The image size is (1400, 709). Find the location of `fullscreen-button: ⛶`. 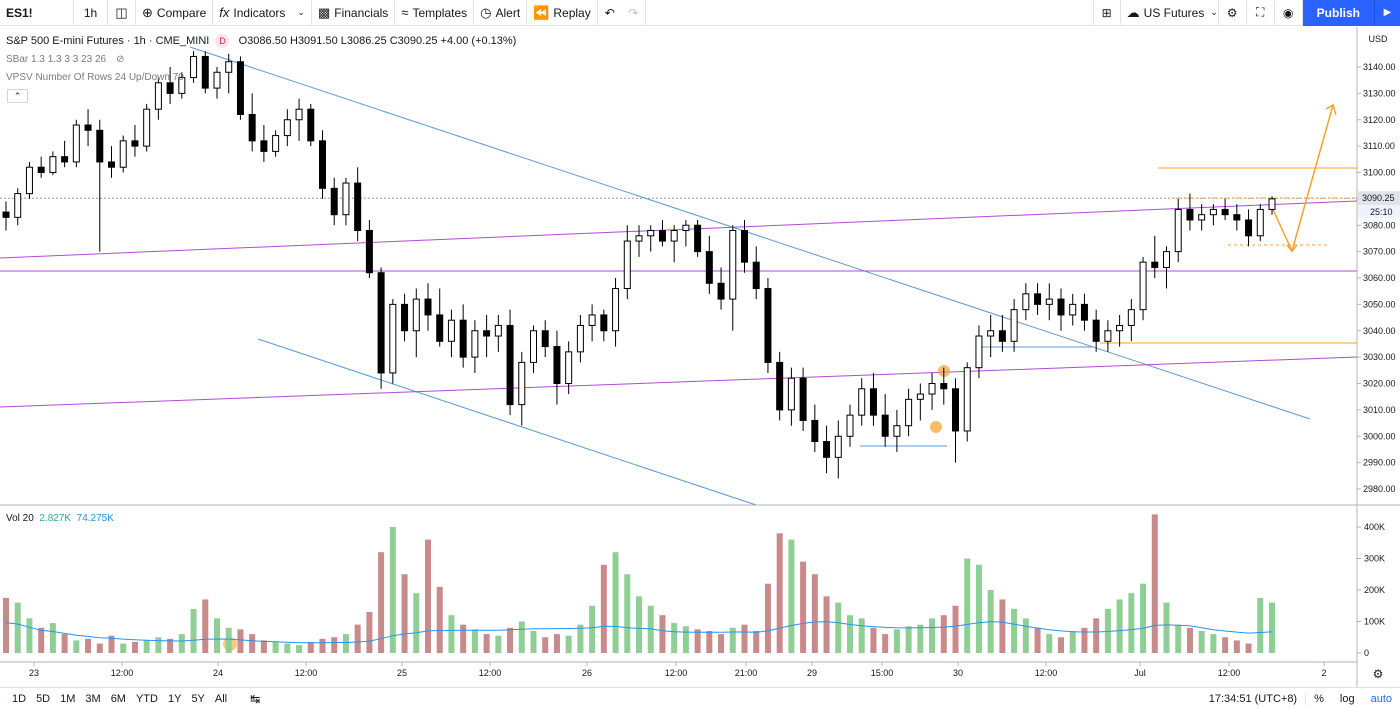

fullscreen-button: ⛶ is located at coordinates (1261, 13).